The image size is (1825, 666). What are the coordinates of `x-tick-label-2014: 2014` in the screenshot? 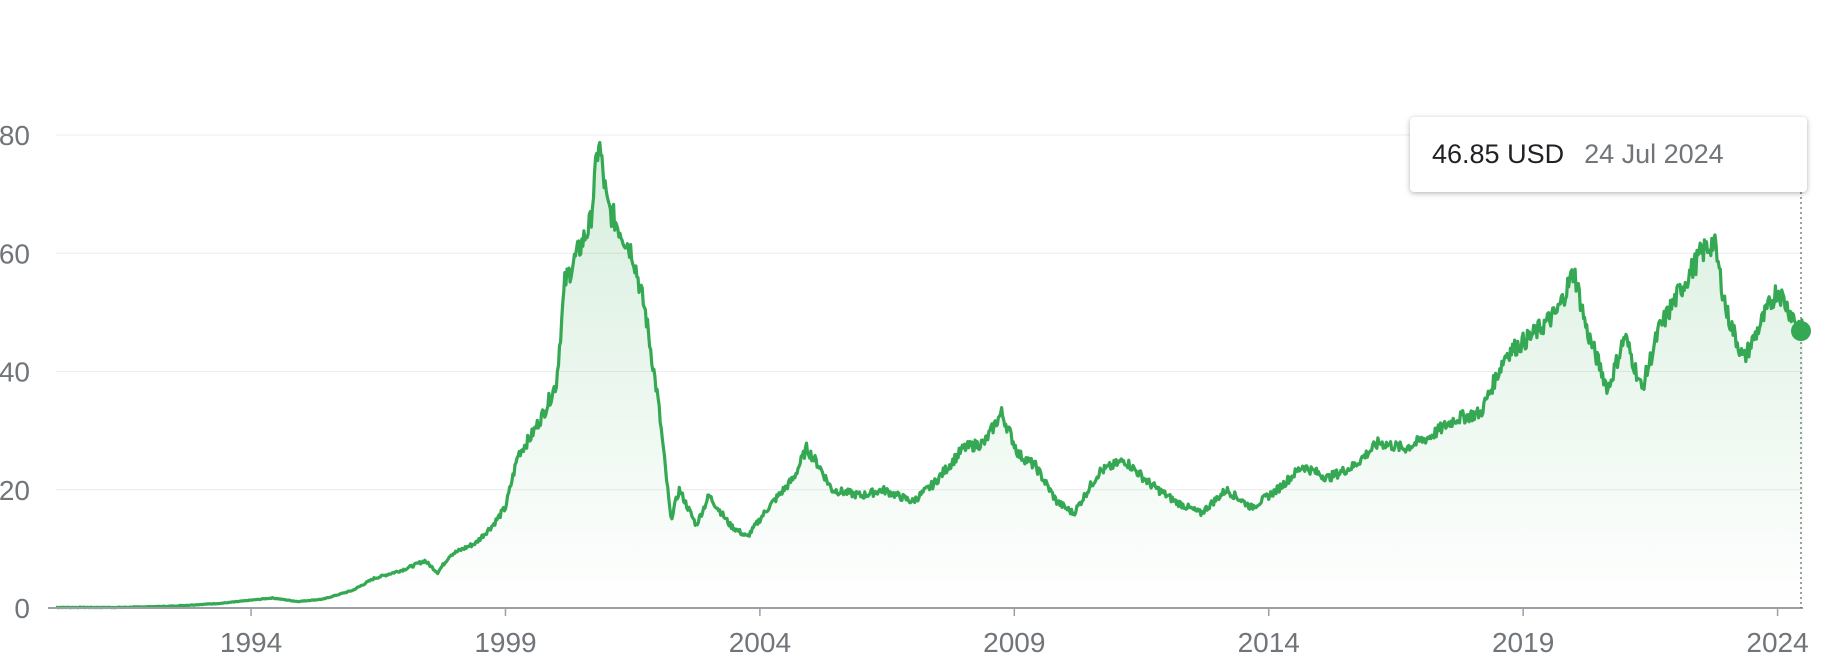 It's located at (1269, 642).